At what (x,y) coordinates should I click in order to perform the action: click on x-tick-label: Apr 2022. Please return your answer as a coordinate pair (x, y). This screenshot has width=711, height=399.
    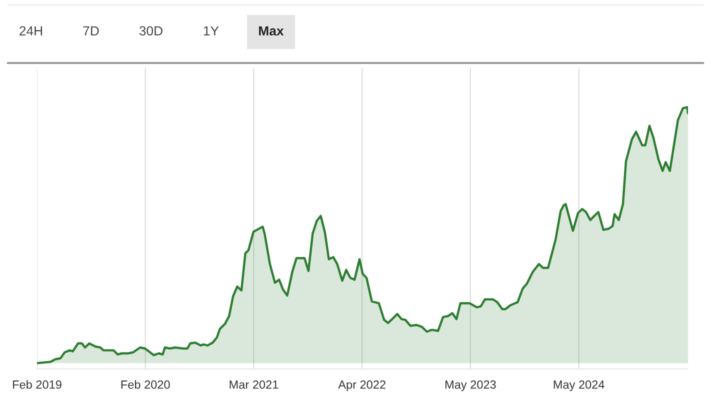
    Looking at the image, I should click on (362, 386).